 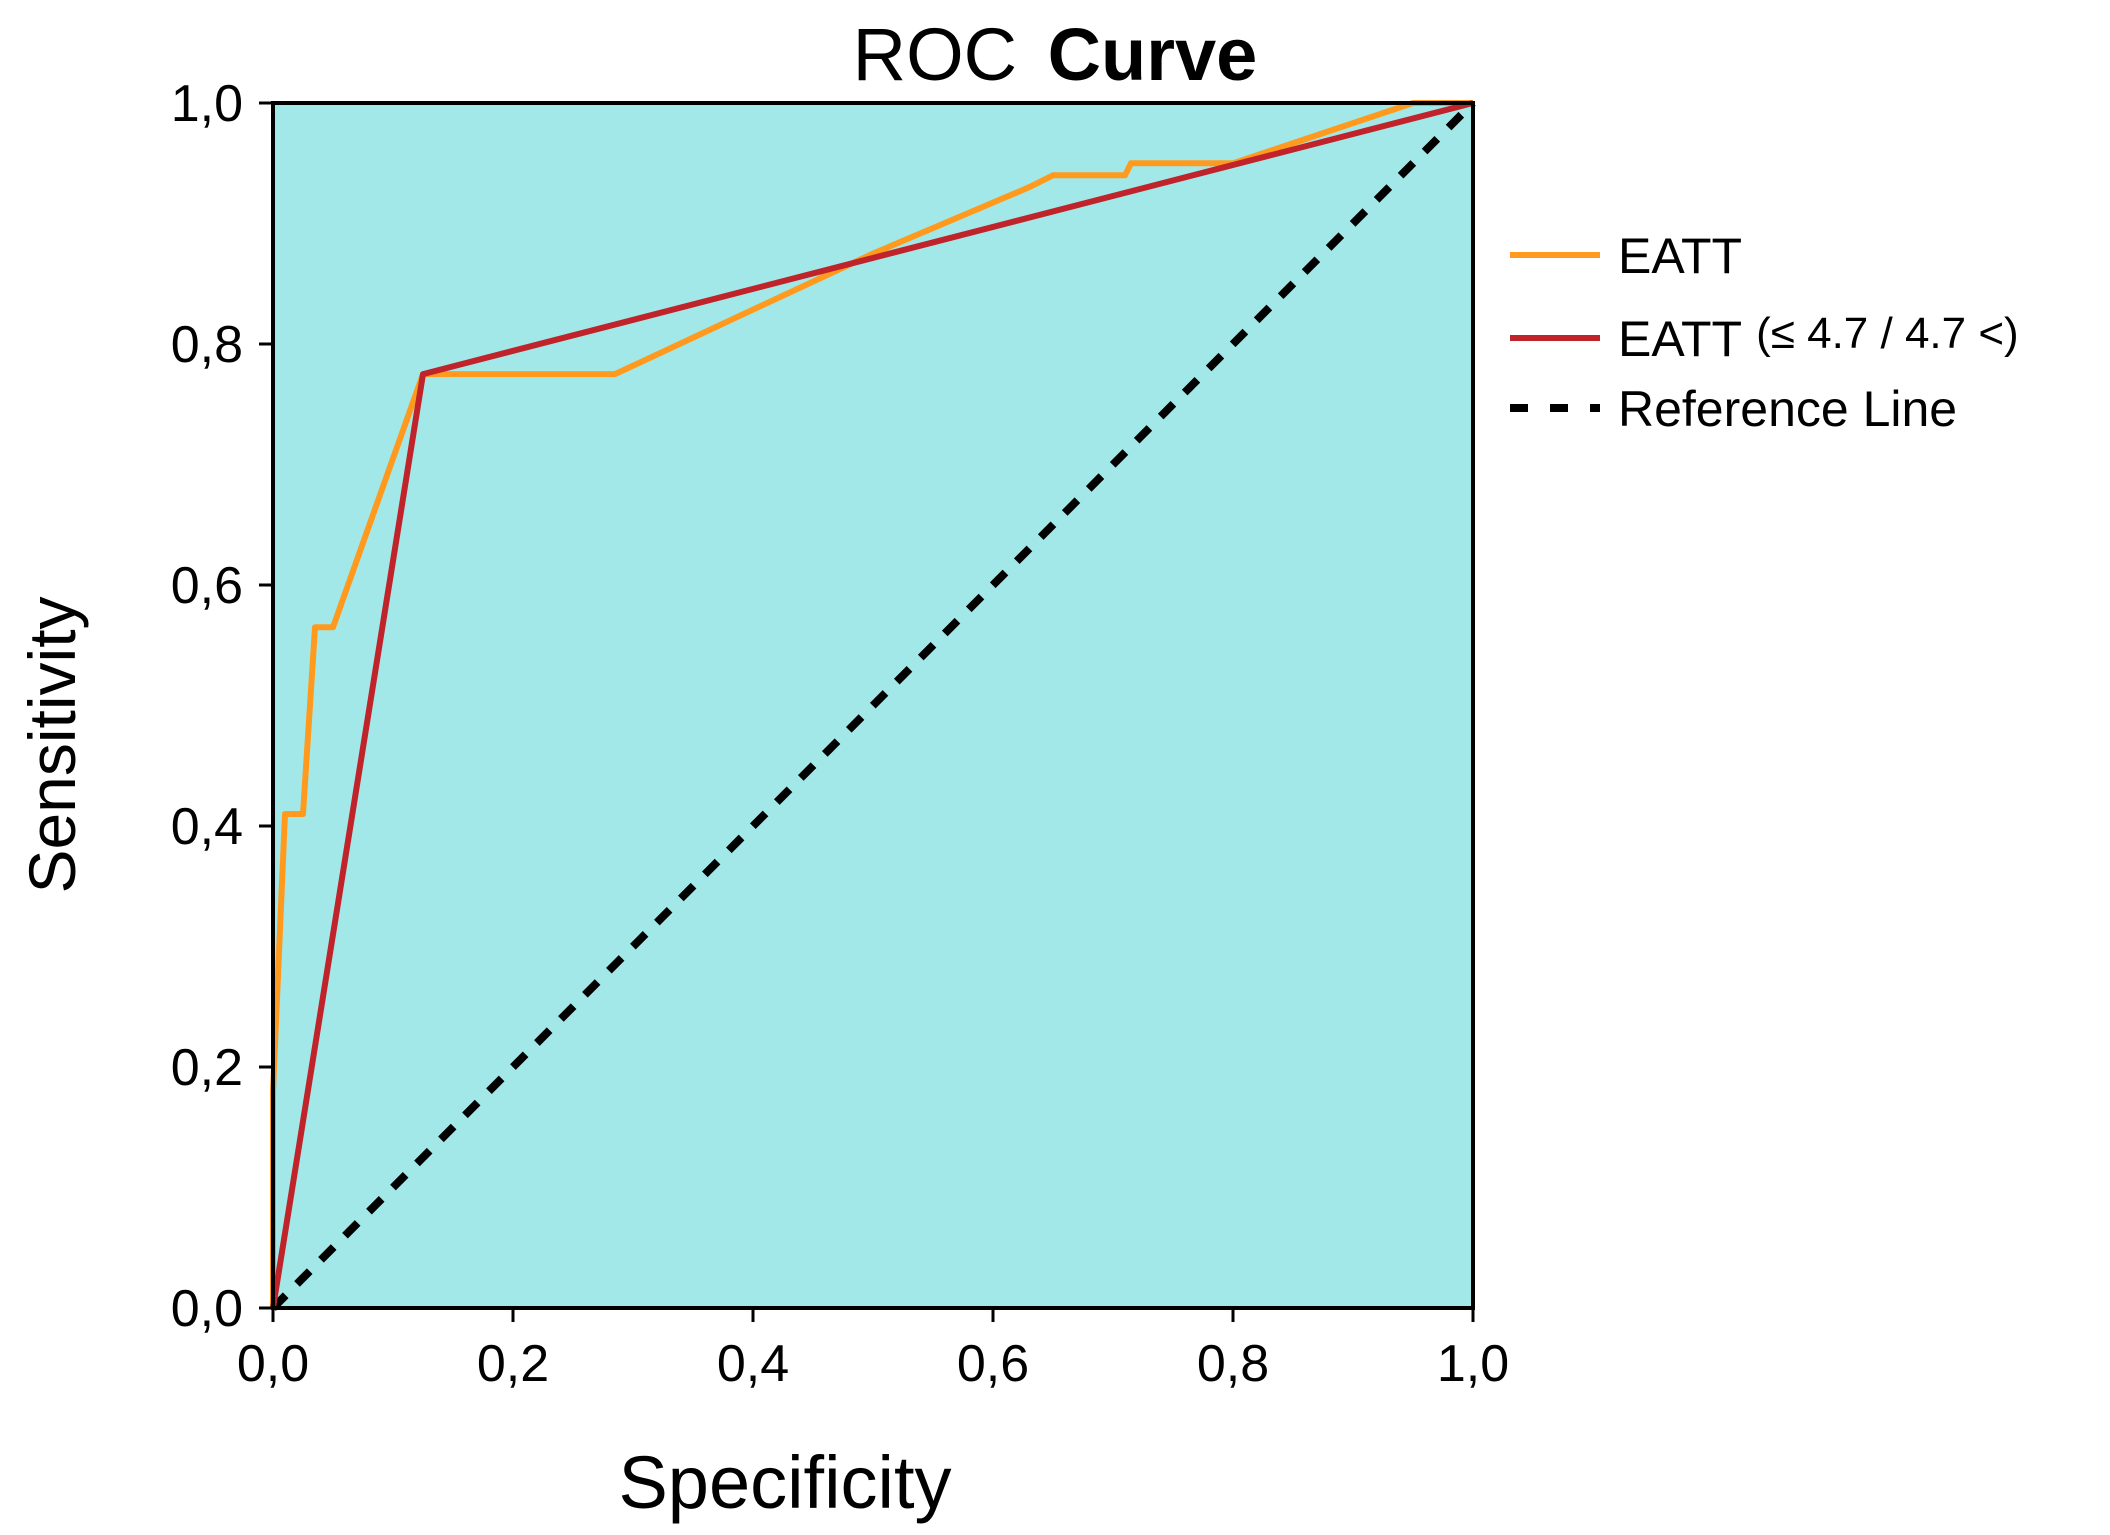 What do you see at coordinates (207, 345) in the screenshot?
I see `y-tick-label: 0,8` at bounding box center [207, 345].